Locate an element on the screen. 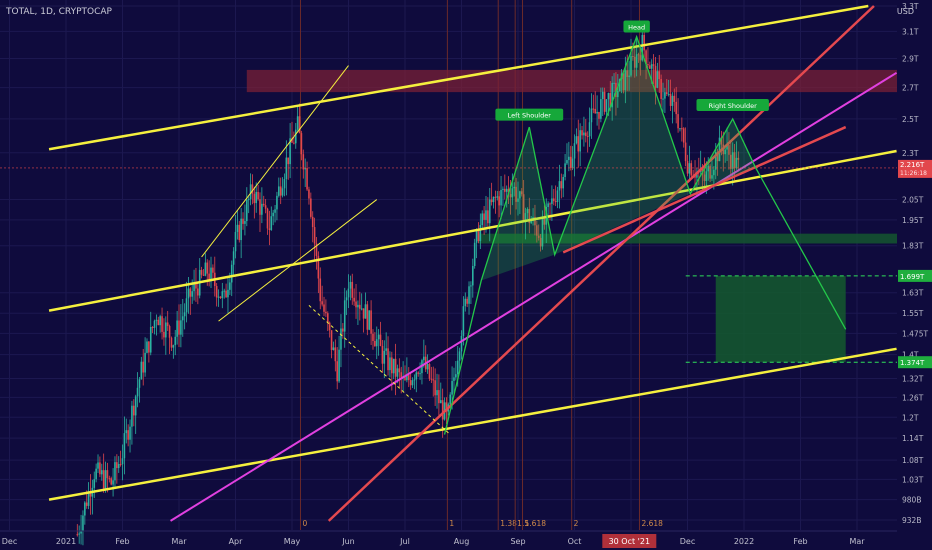 This screenshot has height=550, width=932. pitchfork-dashed-line is located at coordinates (379, 370).